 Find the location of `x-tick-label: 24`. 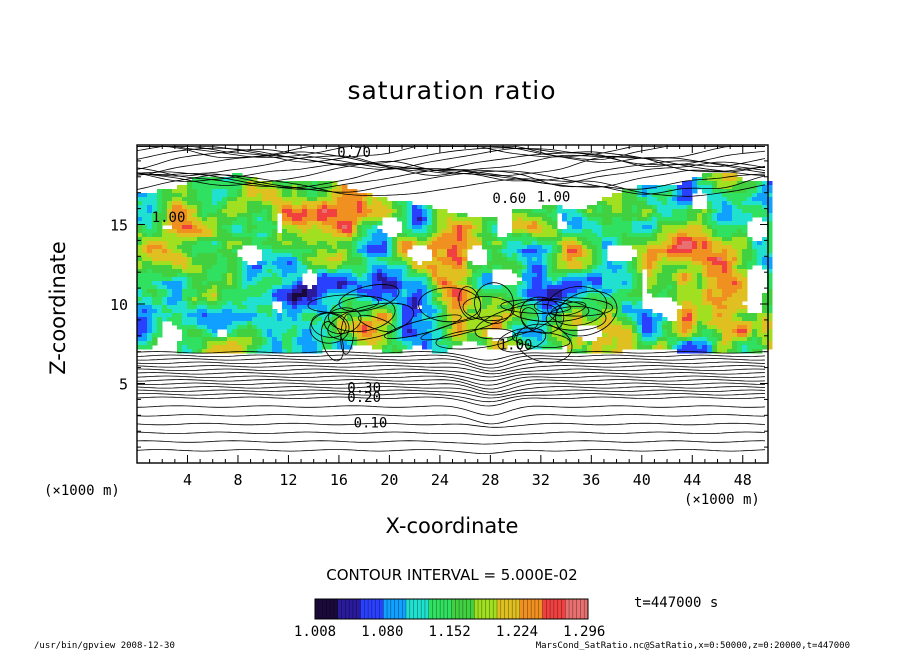

x-tick-label: 24 is located at coordinates (440, 480).